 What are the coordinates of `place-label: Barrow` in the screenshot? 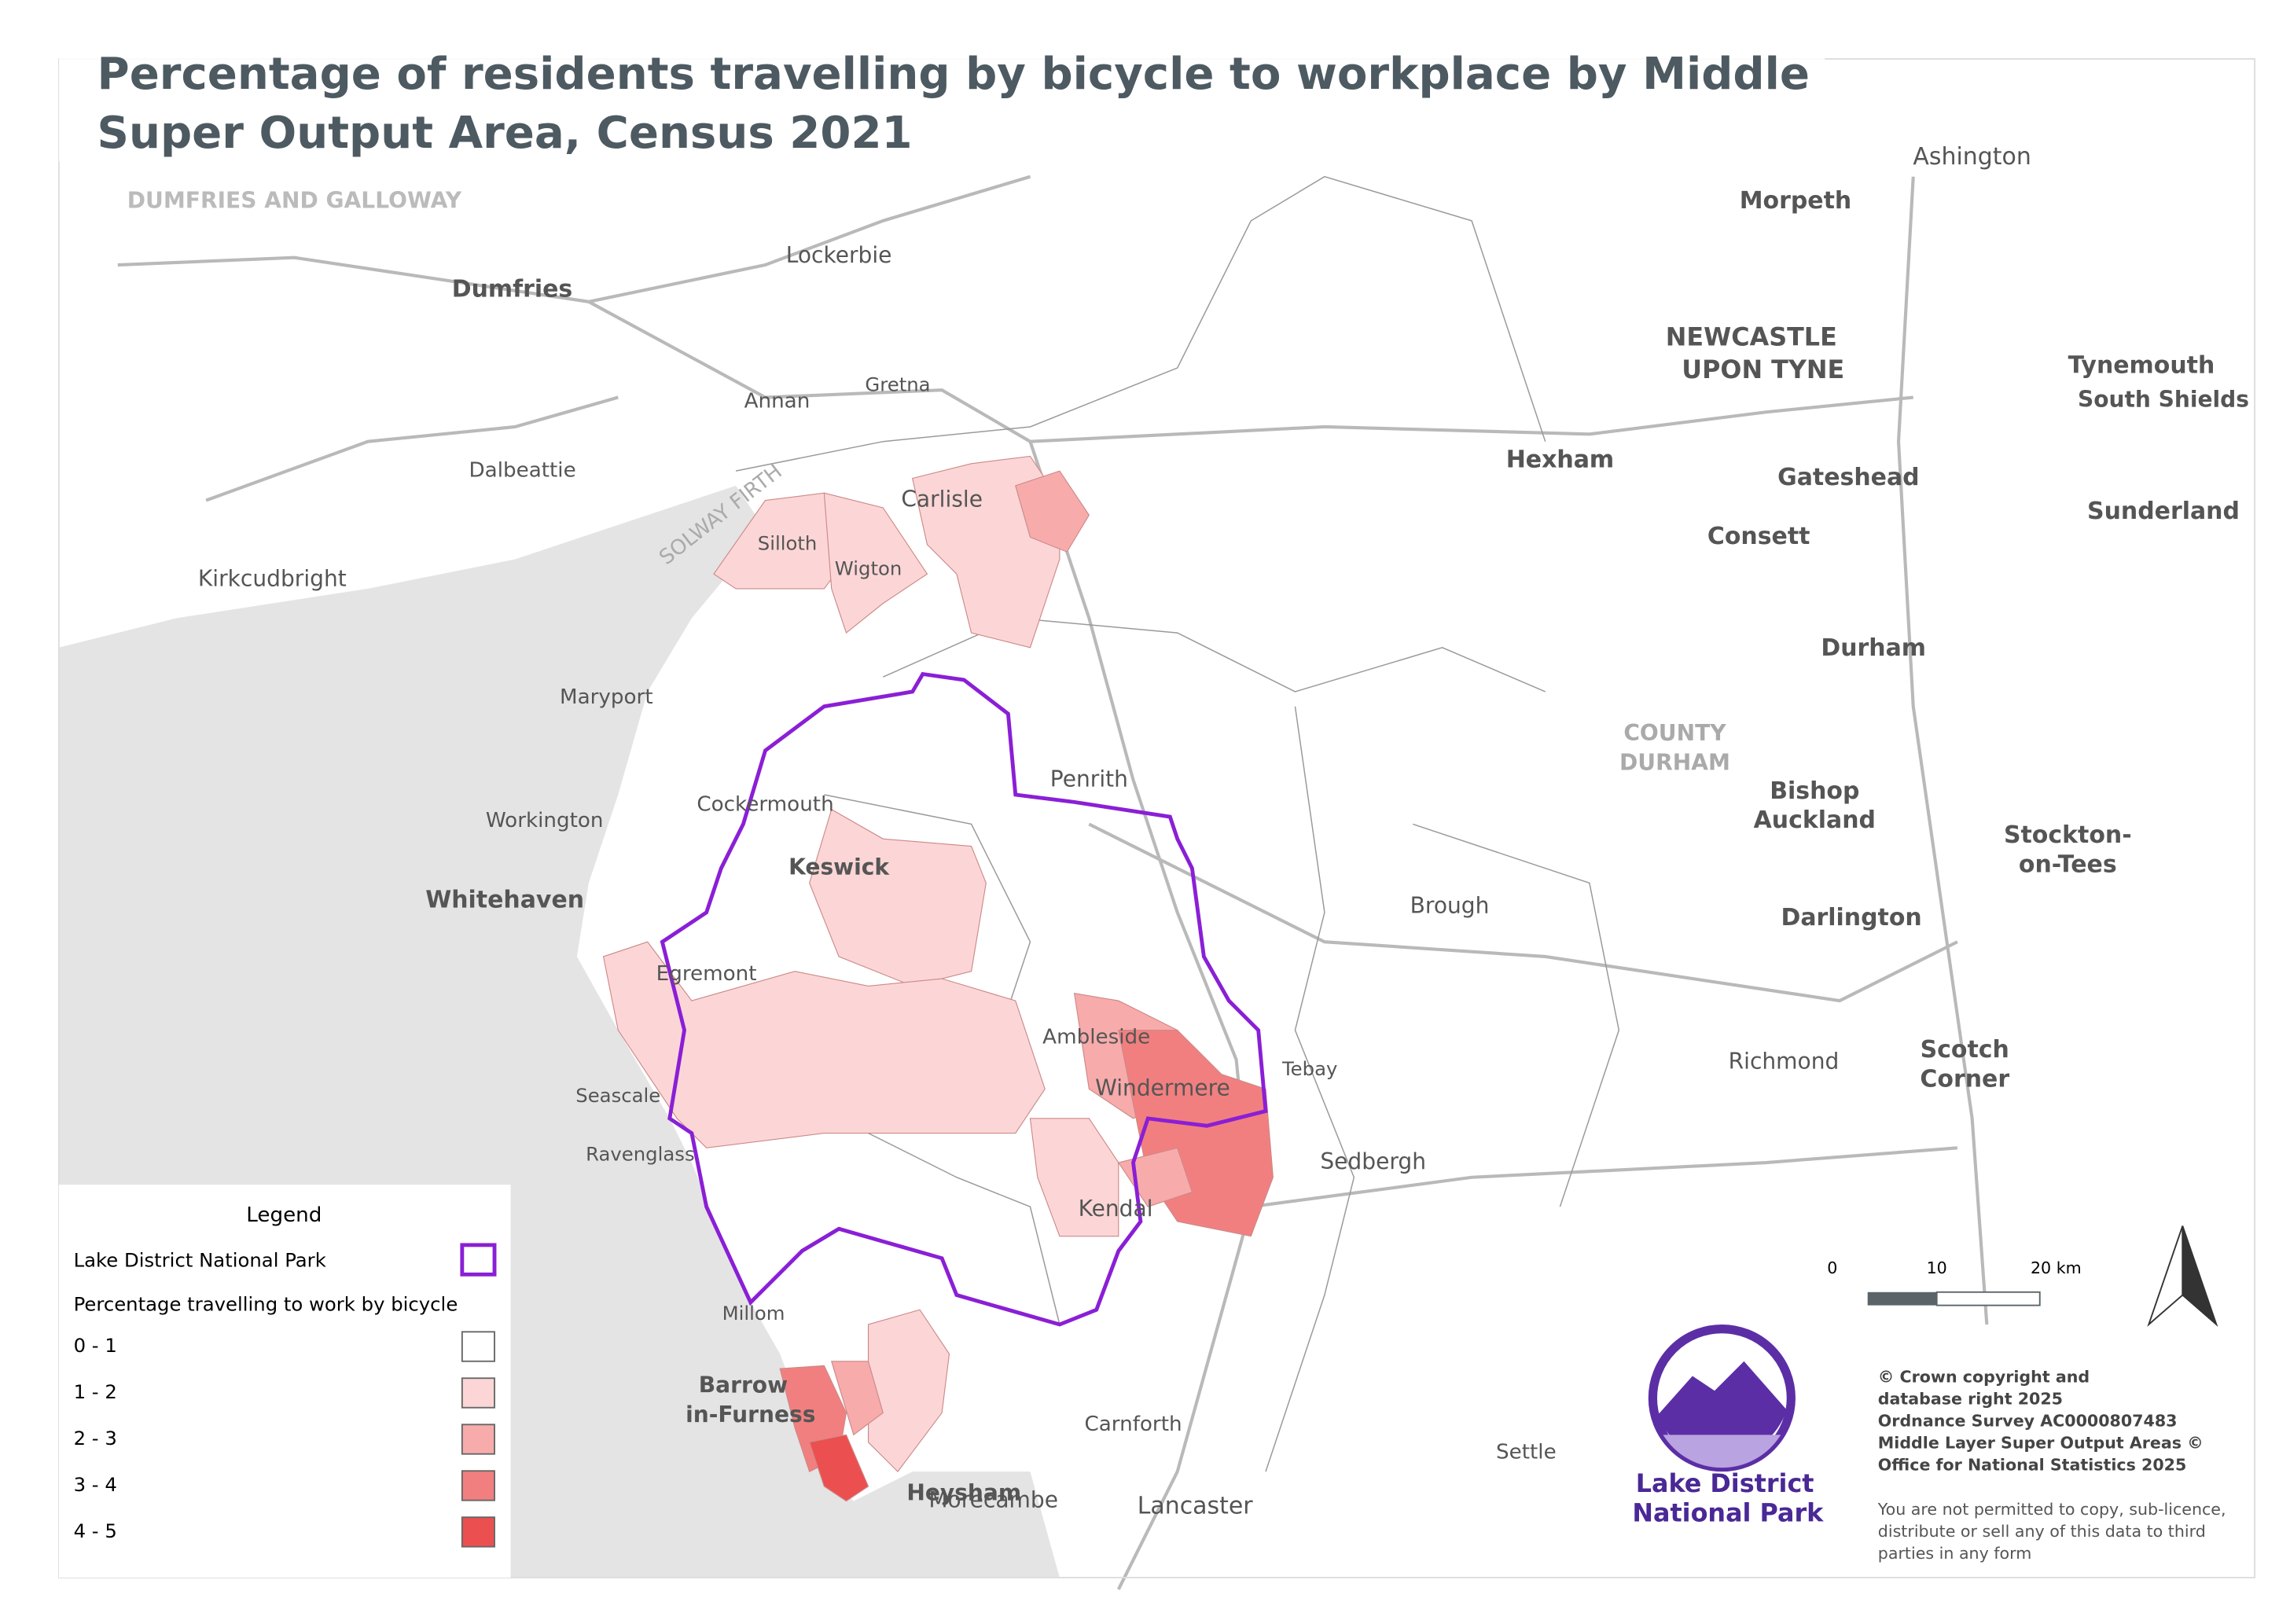 It's located at (743, 1385).